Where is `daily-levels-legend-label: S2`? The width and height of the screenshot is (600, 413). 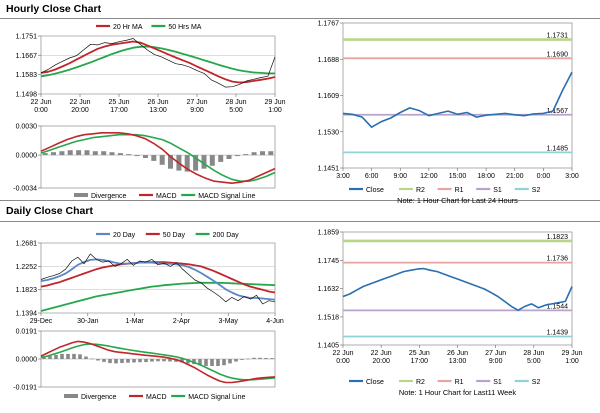
daily-levels-legend-label: S2 is located at coordinates (536, 382).